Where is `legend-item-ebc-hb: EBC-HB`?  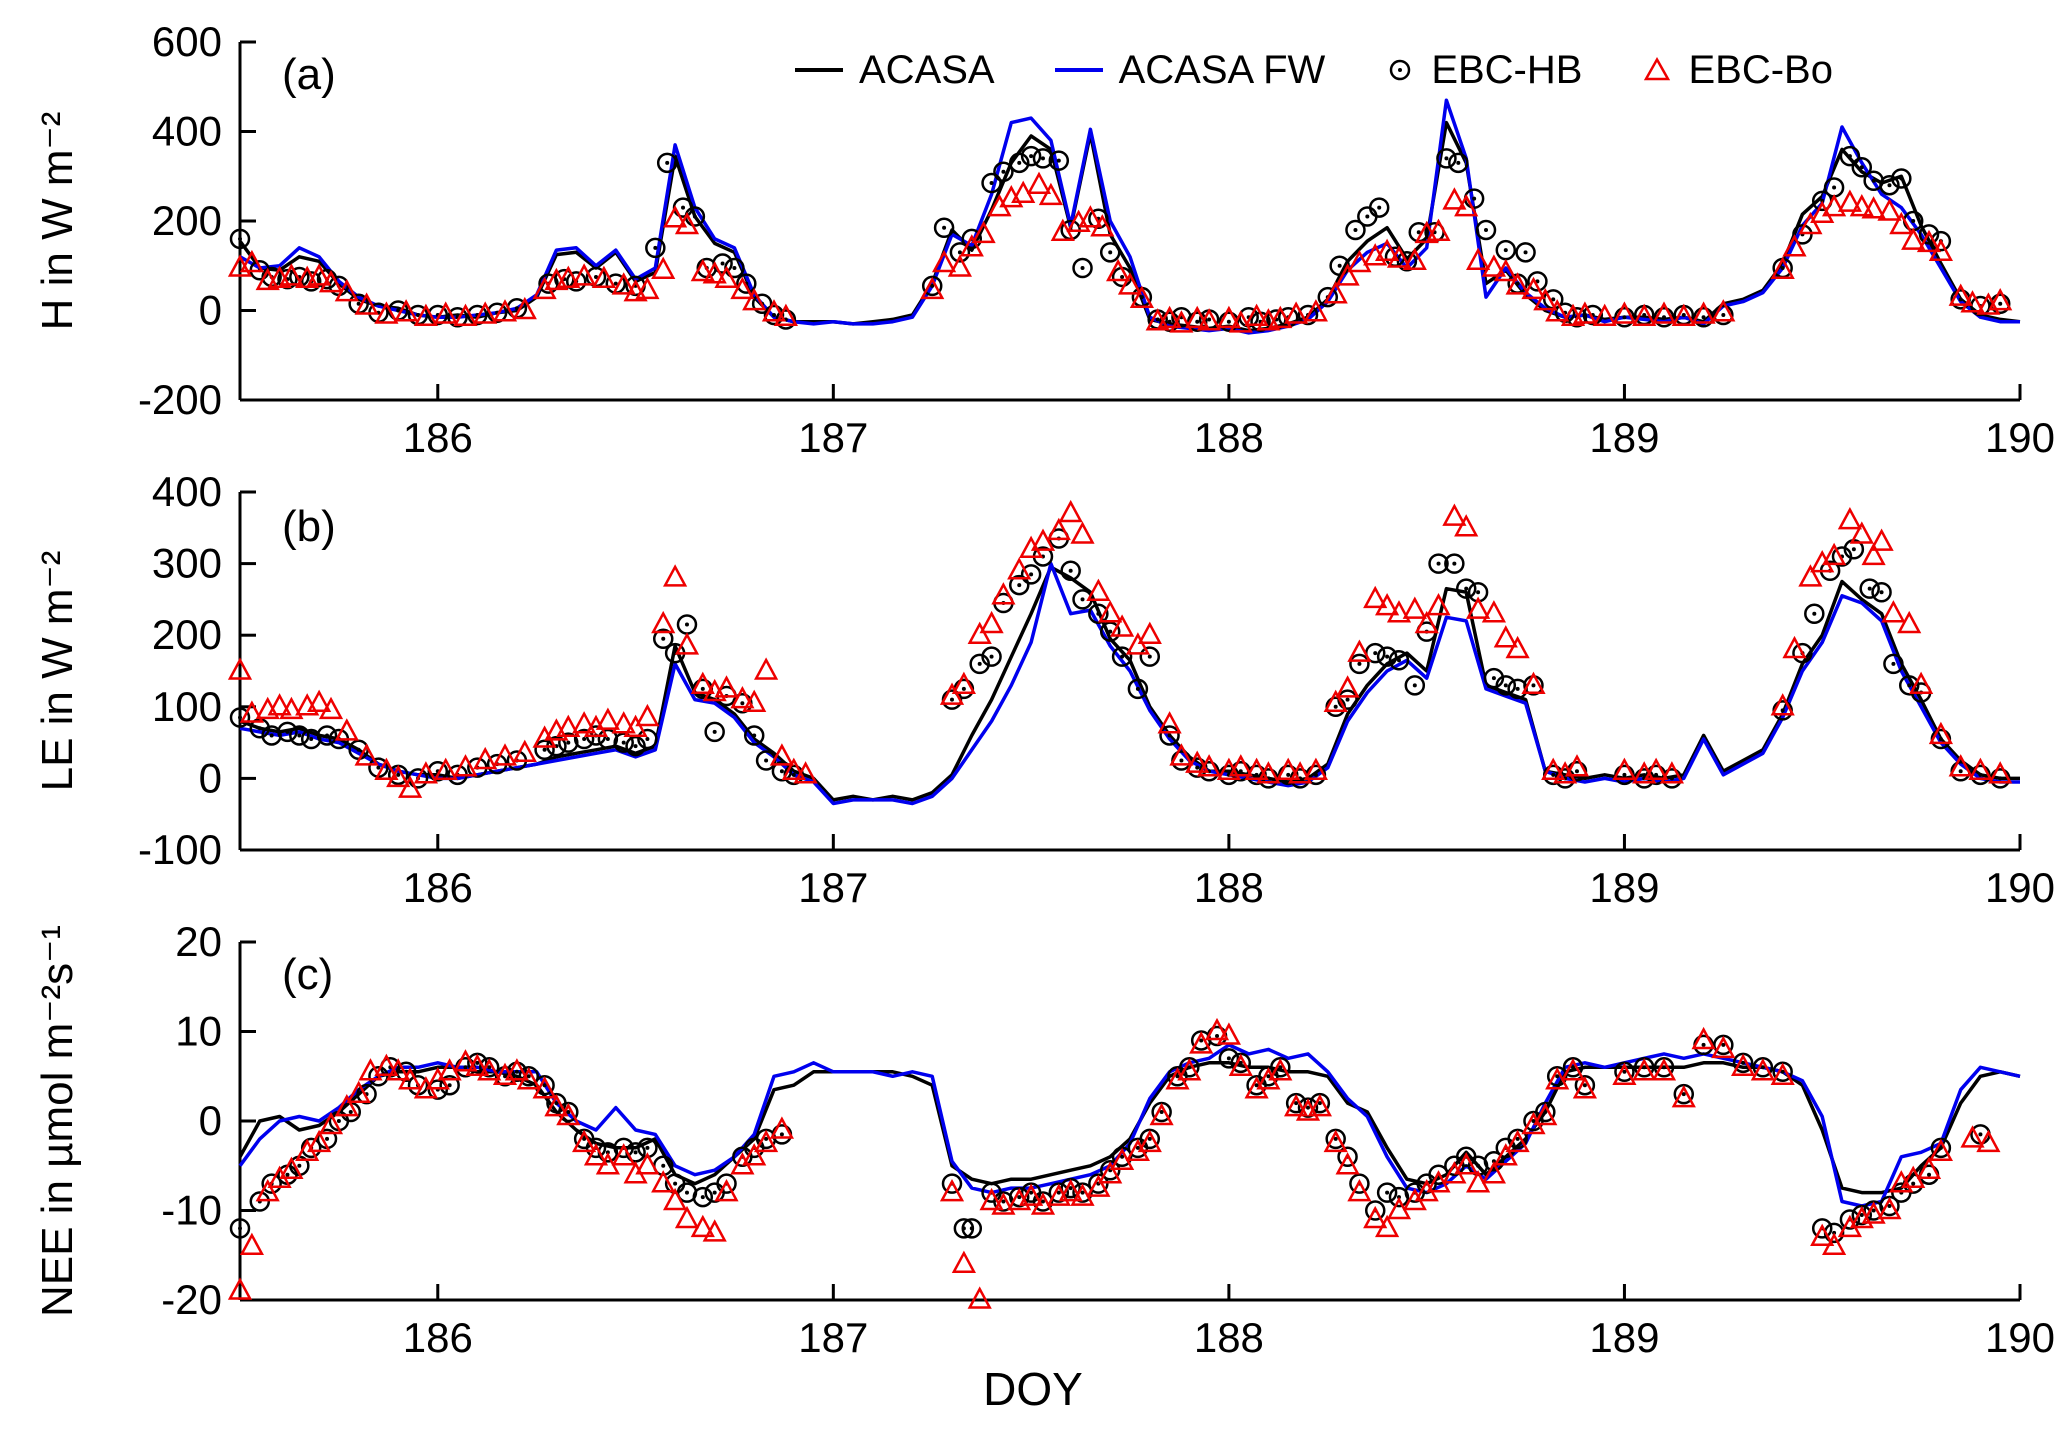
legend-item-ebc-hb: EBC-HB is located at coordinates (1483, 70).